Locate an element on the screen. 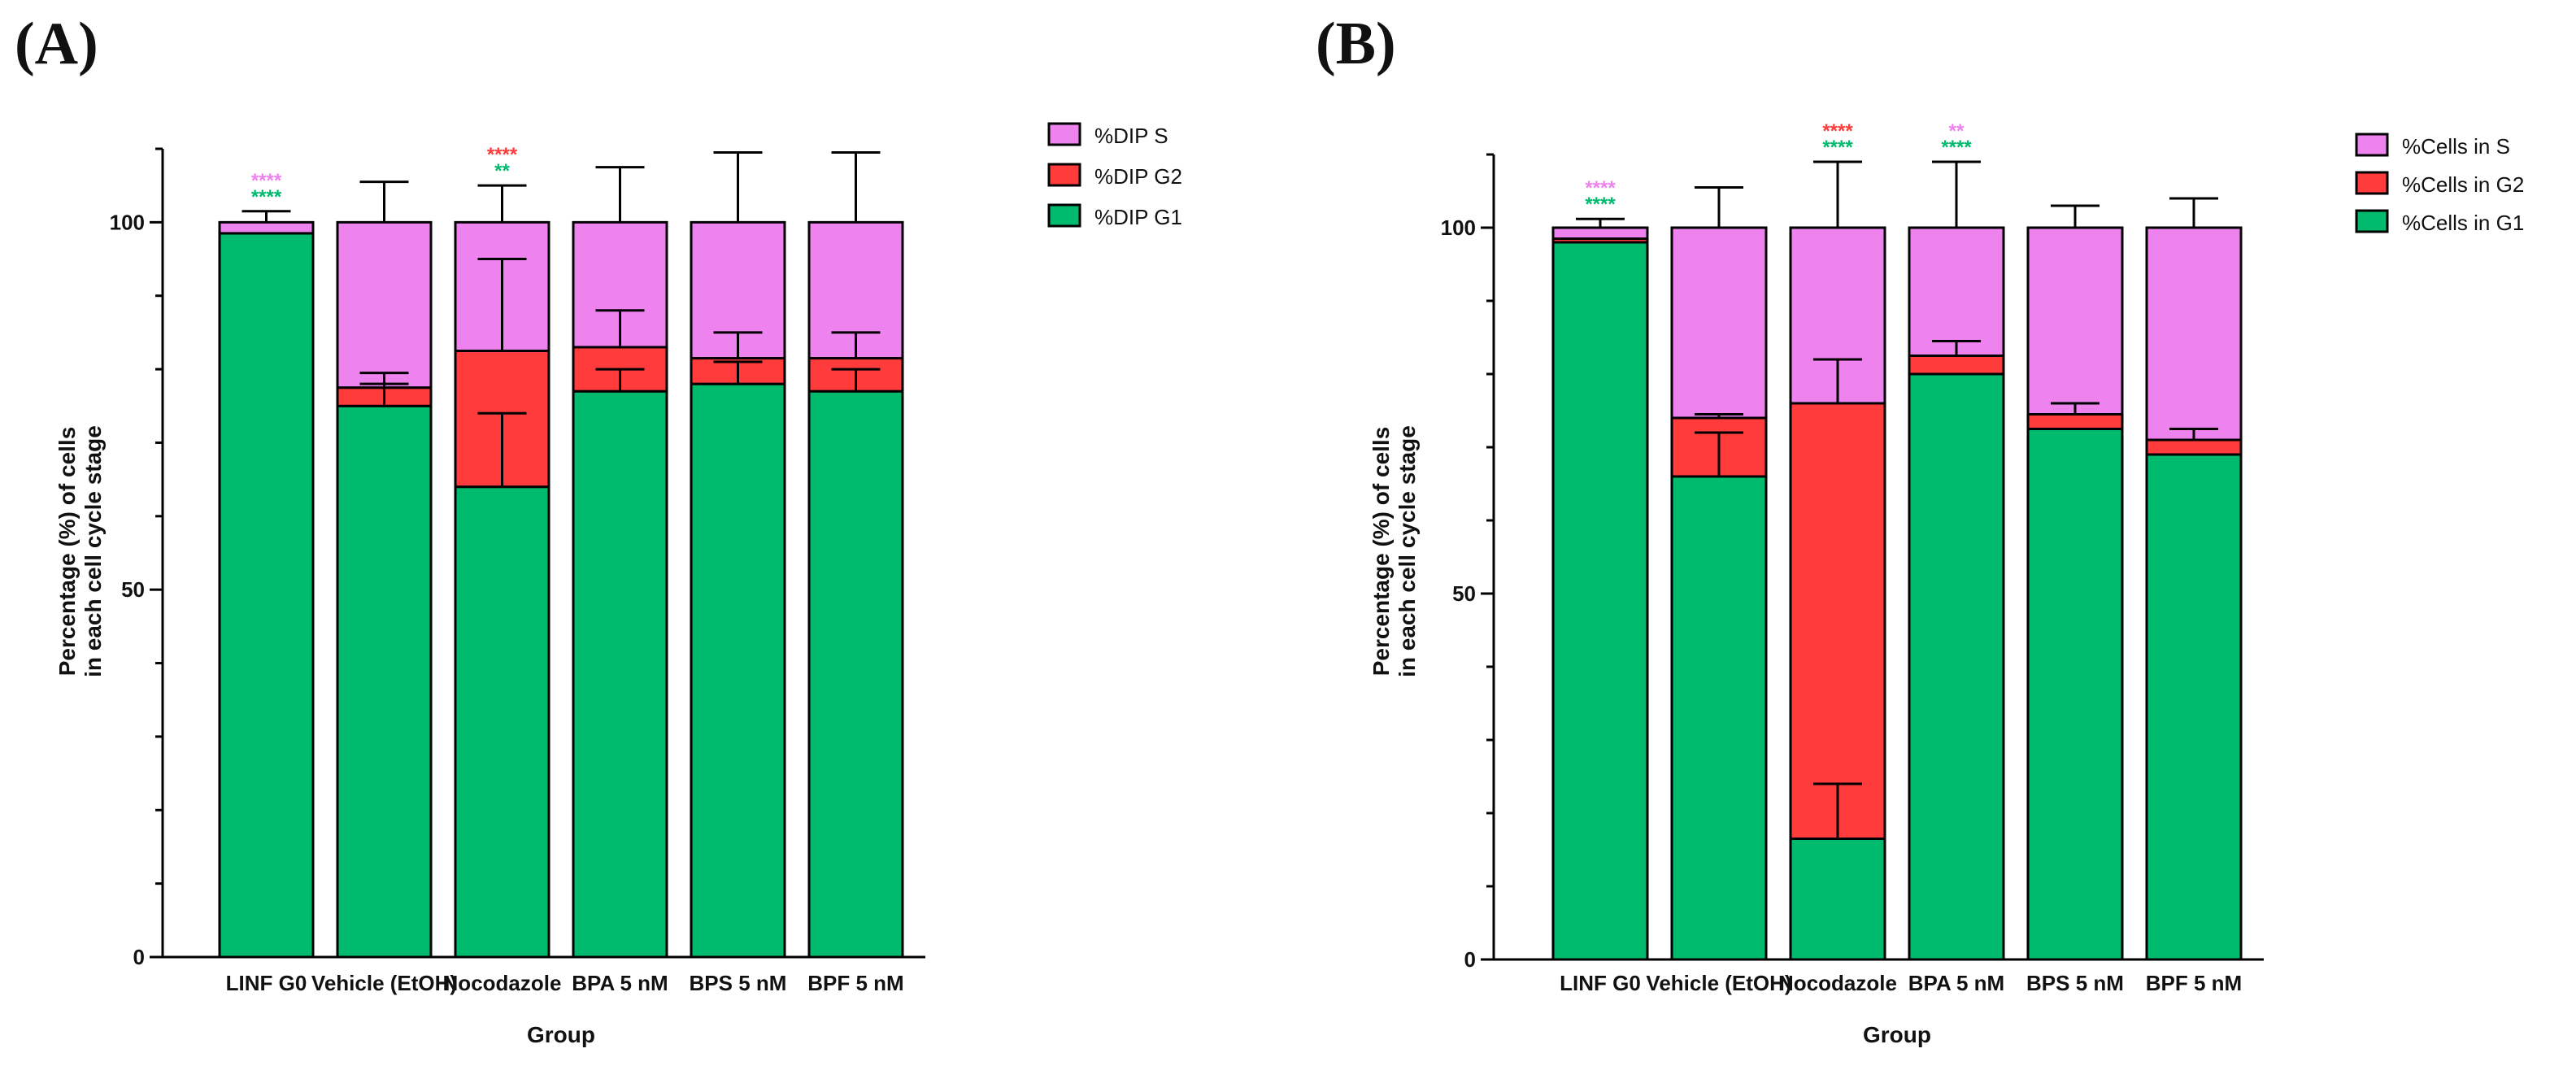 The width and height of the screenshot is (2576, 1066). legend-label: %Cells in S is located at coordinates (2456, 146).